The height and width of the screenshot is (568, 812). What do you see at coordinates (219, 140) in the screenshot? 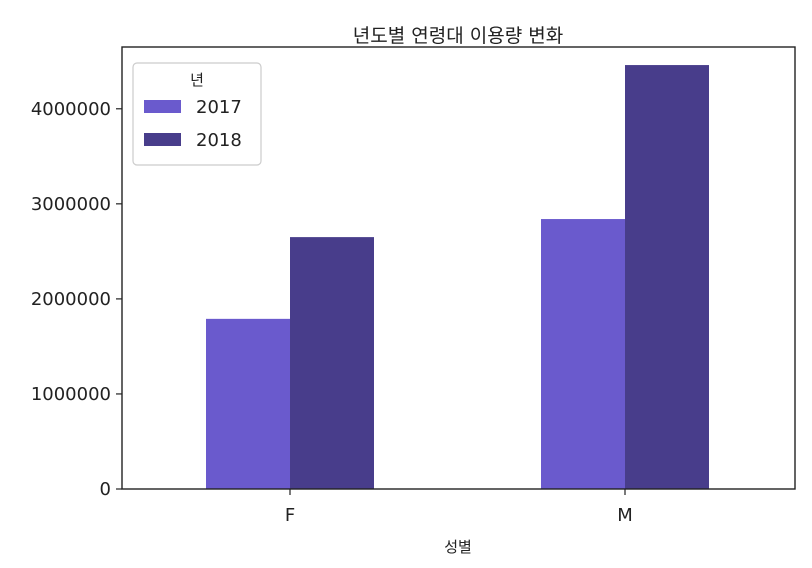
I see `legend-label-2018: 2018` at bounding box center [219, 140].